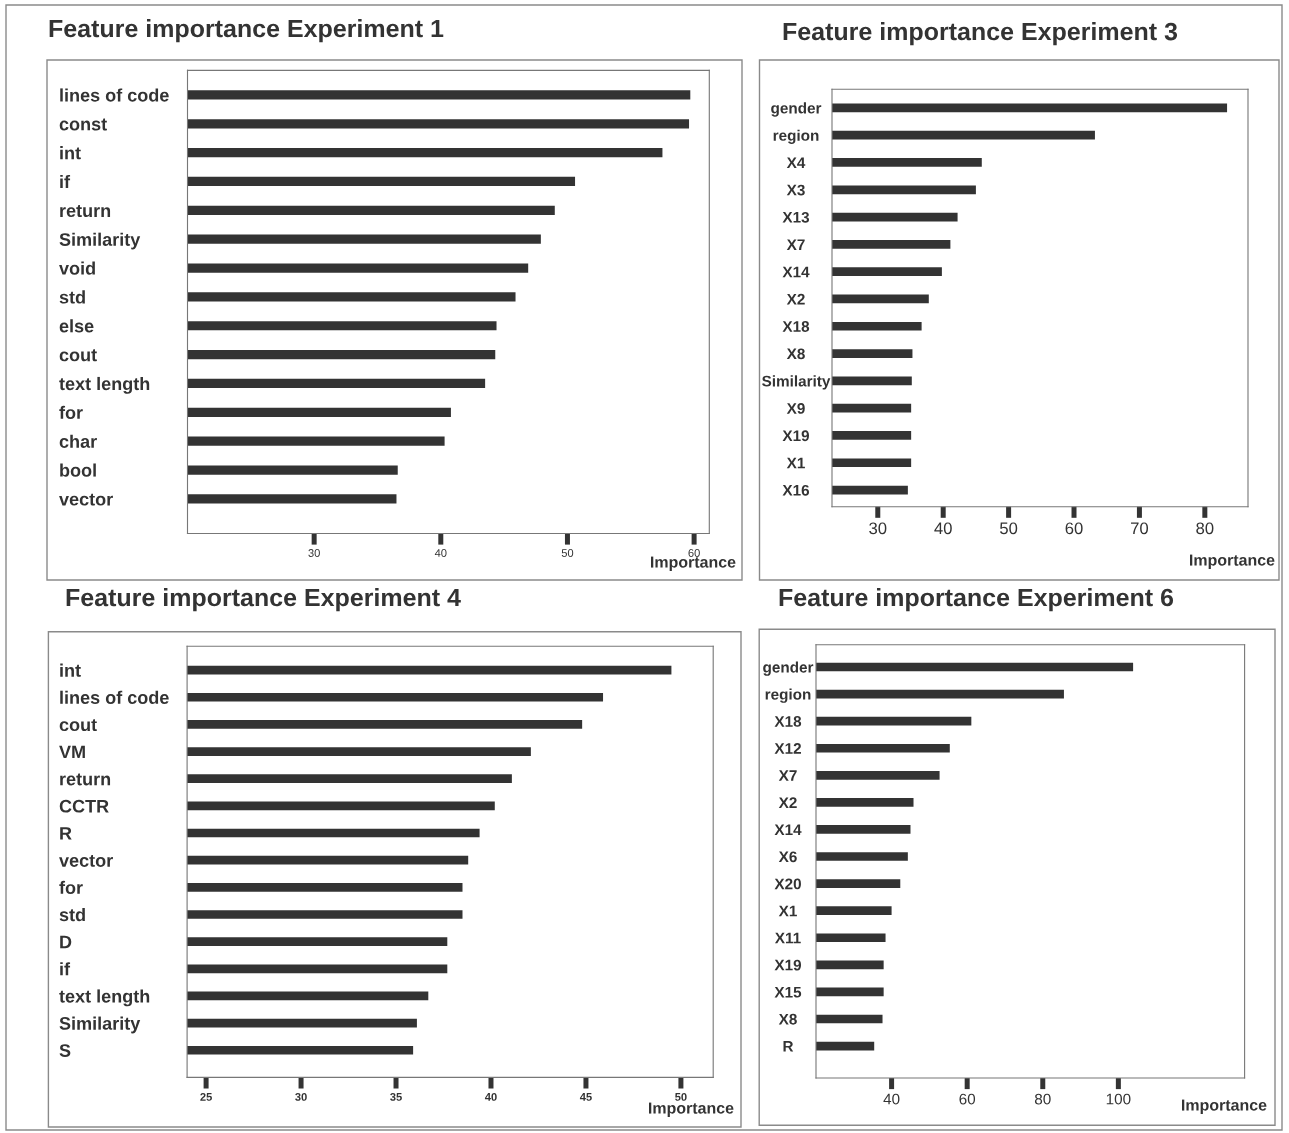 This screenshot has height=1133, width=1289. What do you see at coordinates (206, 1096) in the screenshot?
I see `x-tick-label: 25` at bounding box center [206, 1096].